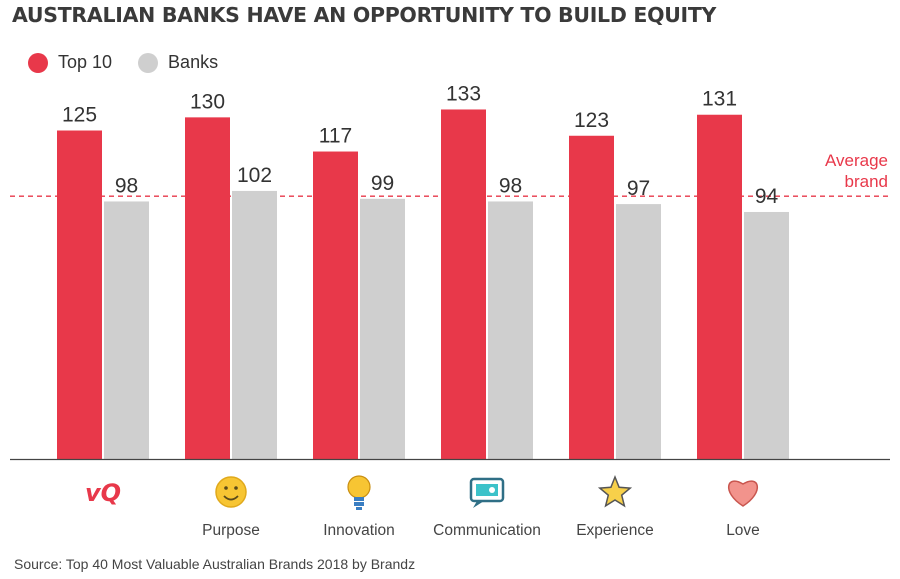 The height and width of the screenshot is (579, 900). What do you see at coordinates (335, 136) in the screenshot?
I see `data-label-top10-innovation: 117` at bounding box center [335, 136].